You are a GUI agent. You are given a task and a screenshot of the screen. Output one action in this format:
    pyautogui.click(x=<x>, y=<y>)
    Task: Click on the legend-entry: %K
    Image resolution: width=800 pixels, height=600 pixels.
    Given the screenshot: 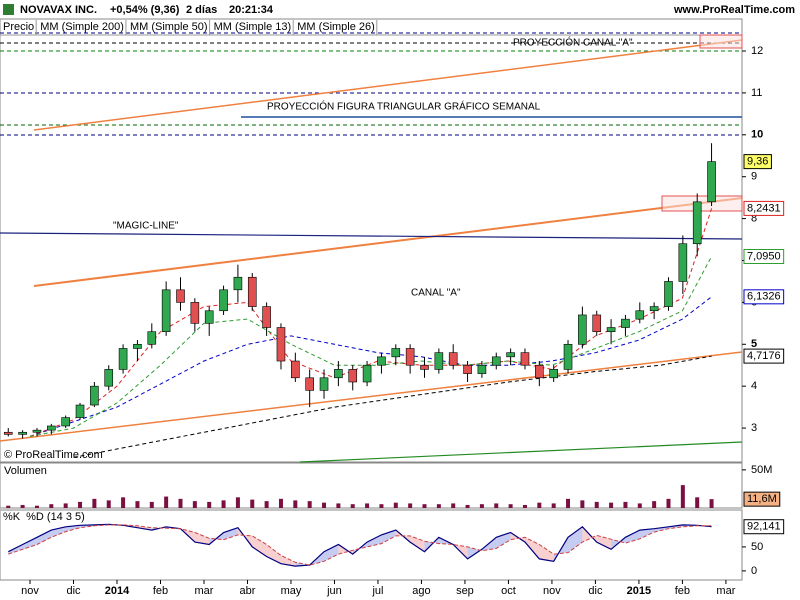 What is the action you would take?
    pyautogui.click(x=12, y=517)
    